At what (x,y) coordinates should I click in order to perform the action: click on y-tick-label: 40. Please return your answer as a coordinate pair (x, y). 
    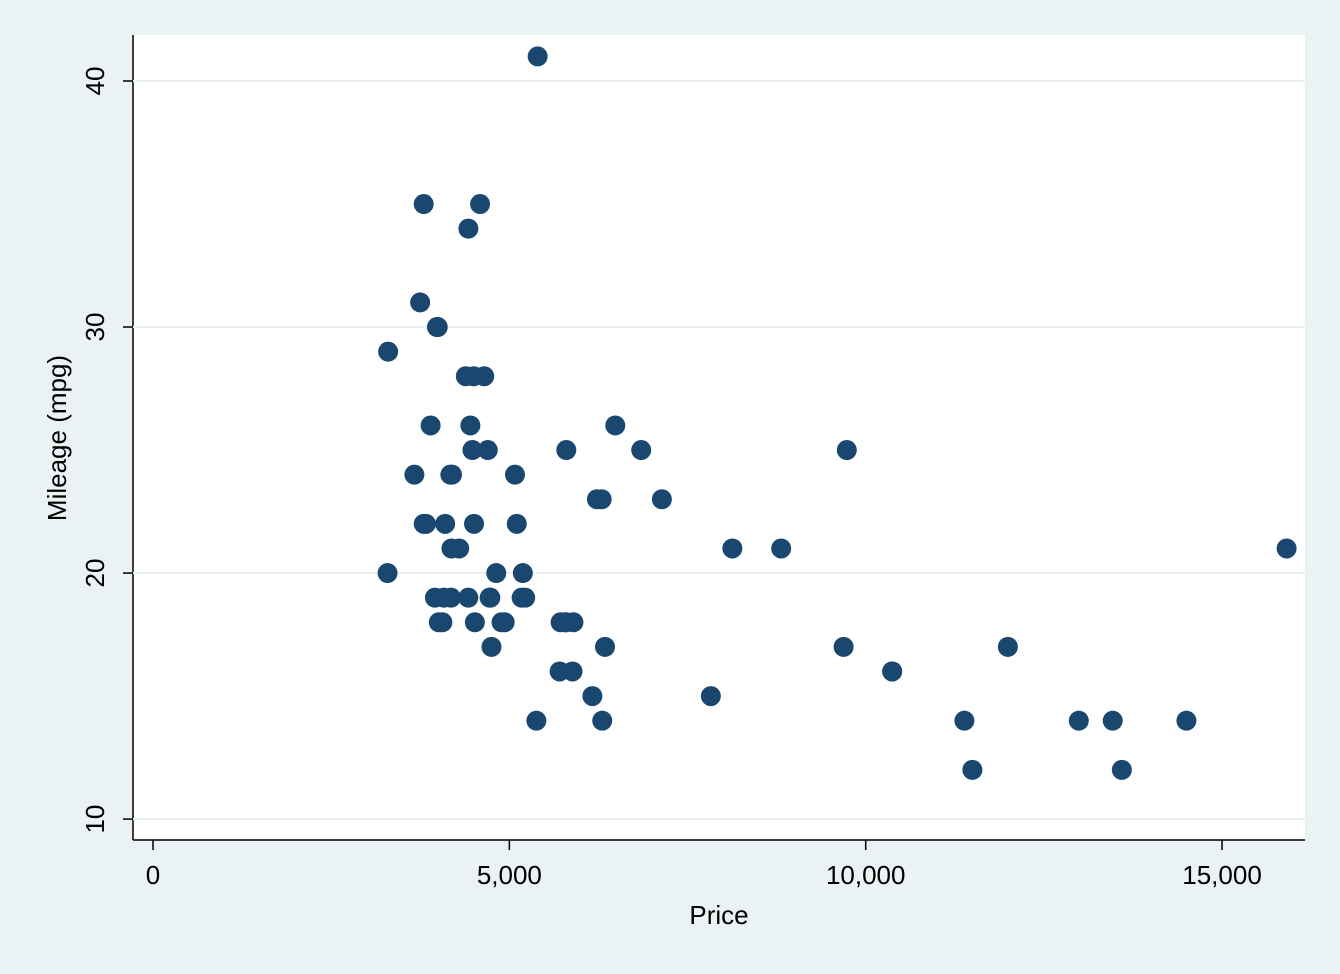
    Looking at the image, I should click on (95, 81).